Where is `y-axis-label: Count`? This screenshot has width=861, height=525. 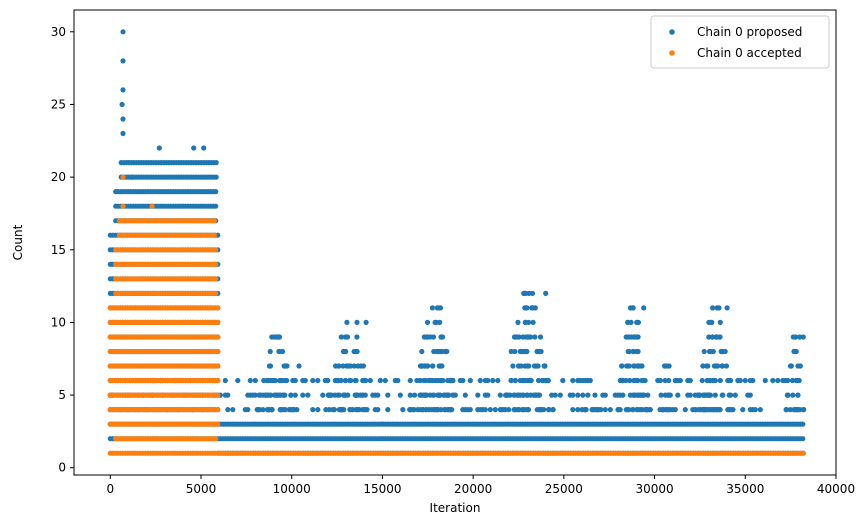 y-axis-label: Count is located at coordinates (18, 242).